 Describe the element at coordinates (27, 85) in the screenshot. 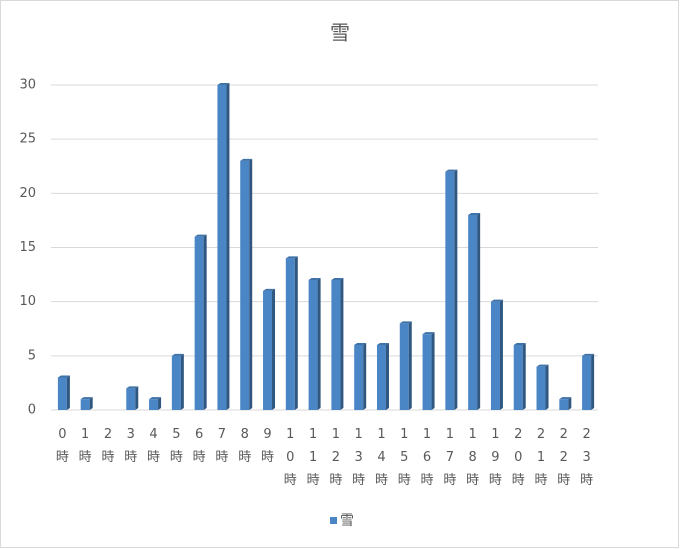

I see `y-tick-label: 30` at that location.